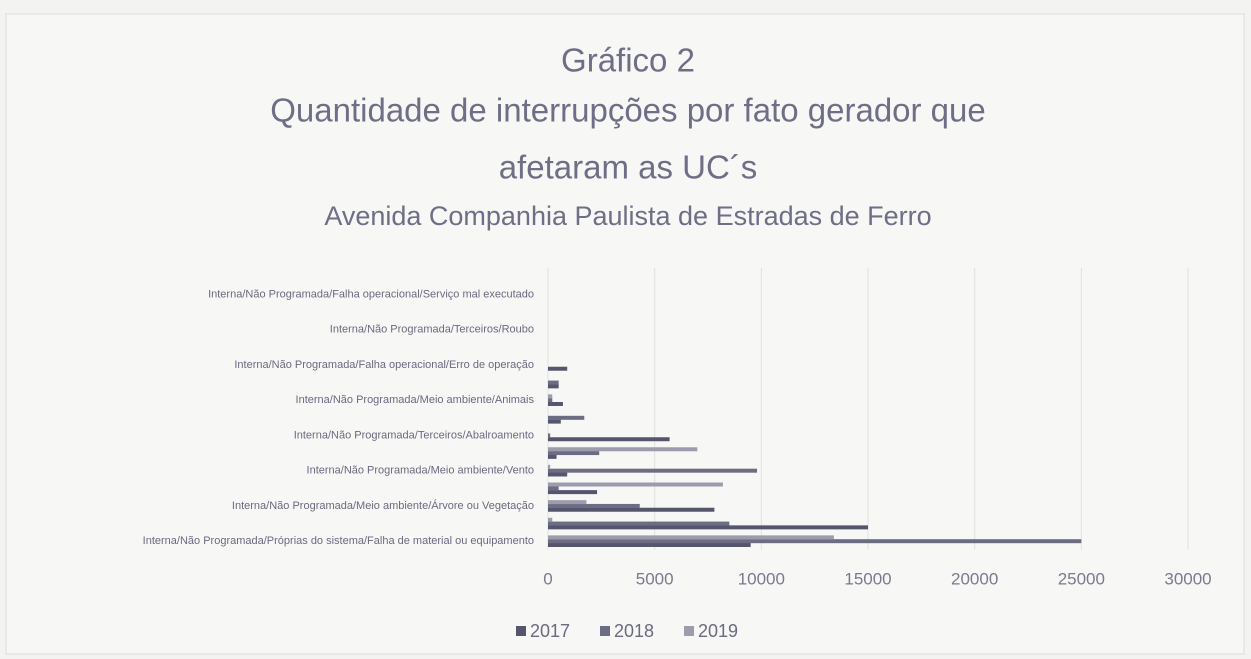  Describe the element at coordinates (550, 631) in the screenshot. I see `legend-label: 2017` at that location.